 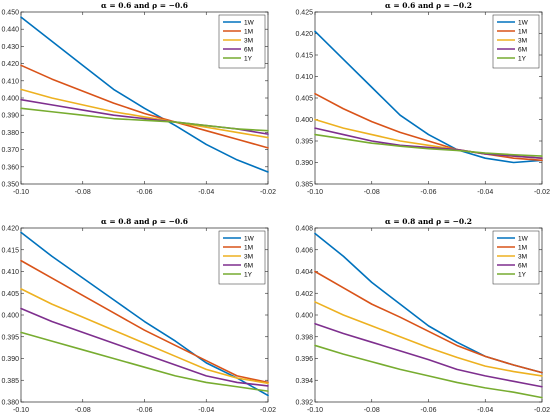 What do you see at coordinates (304, 142) in the screenshot?
I see `y-tick-label: 0.395` at bounding box center [304, 142].